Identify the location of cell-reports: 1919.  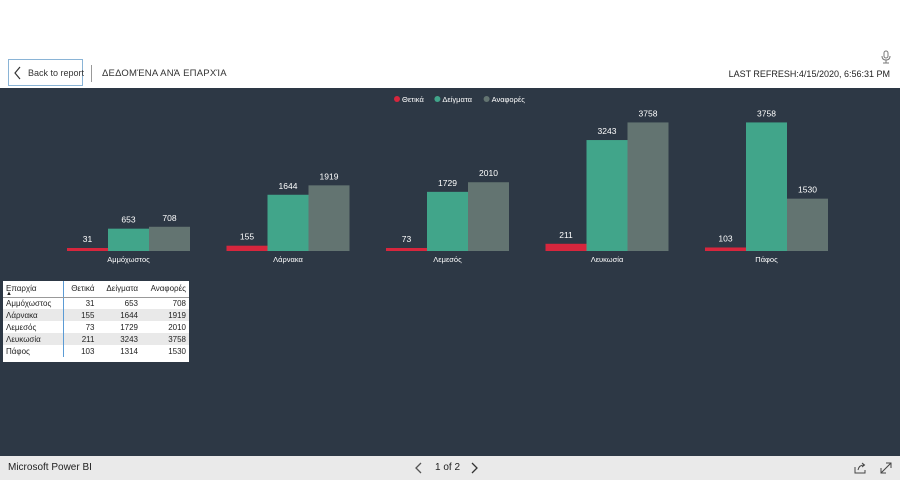
(165, 315).